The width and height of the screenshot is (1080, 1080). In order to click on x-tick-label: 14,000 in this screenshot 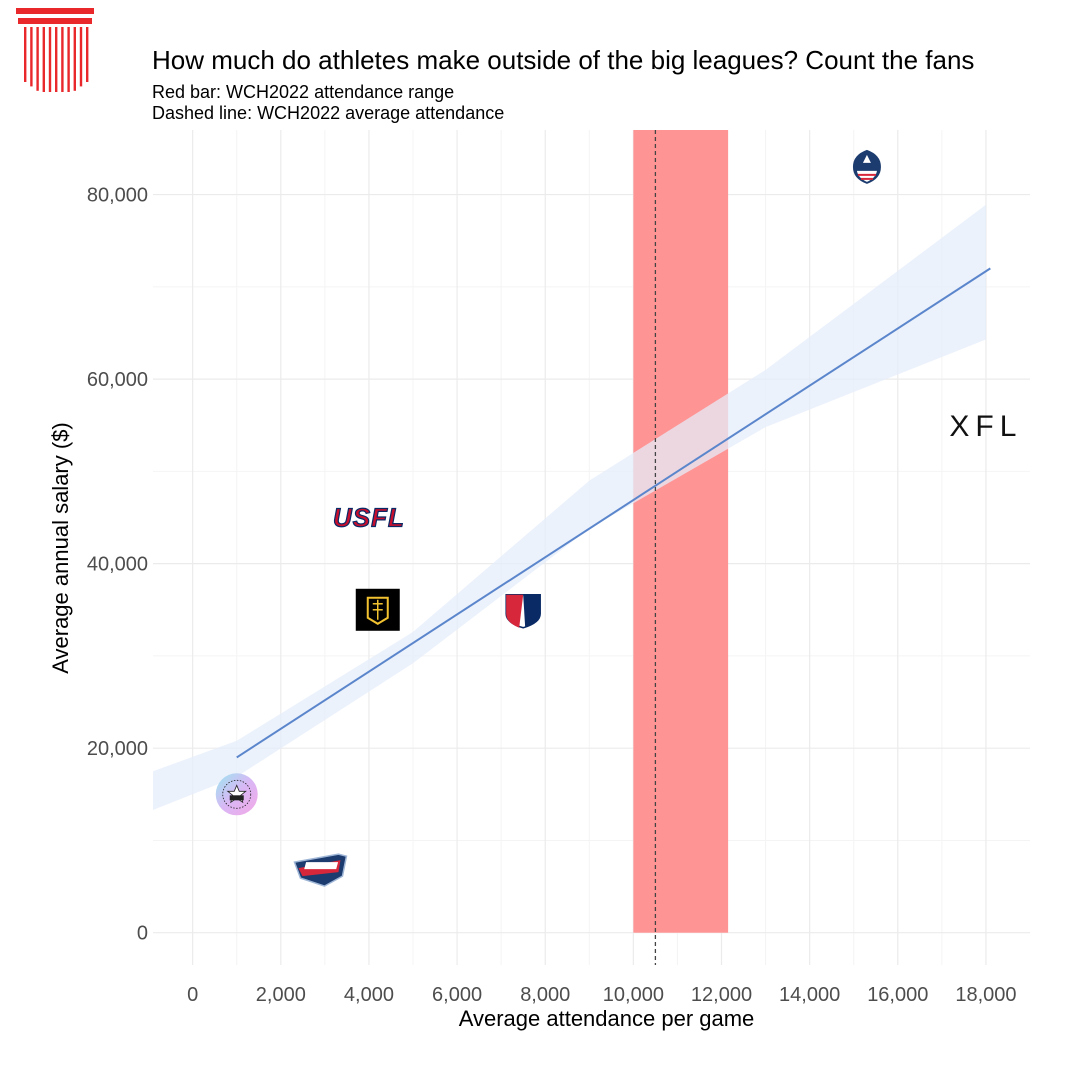, I will do `click(809, 995)`.